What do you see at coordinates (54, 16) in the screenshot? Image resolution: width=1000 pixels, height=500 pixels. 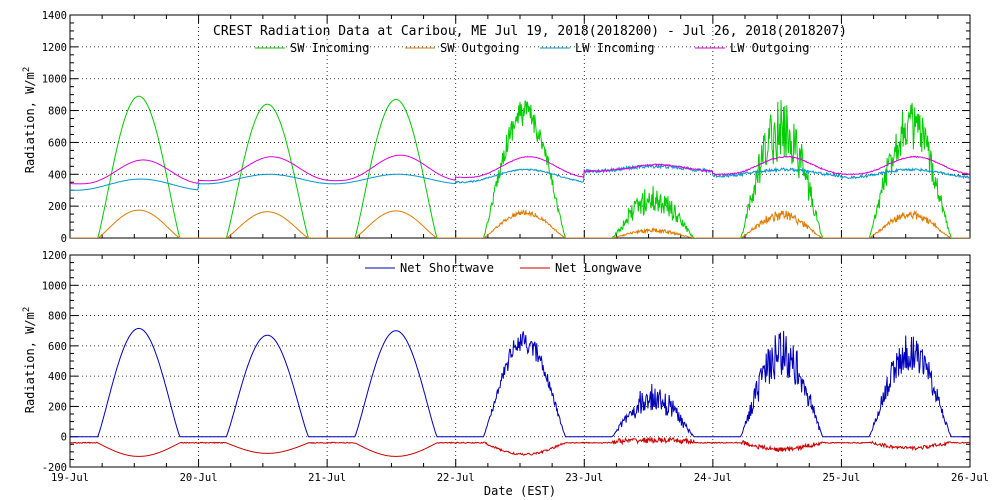 I see `y-tick-label: 1400` at bounding box center [54, 16].